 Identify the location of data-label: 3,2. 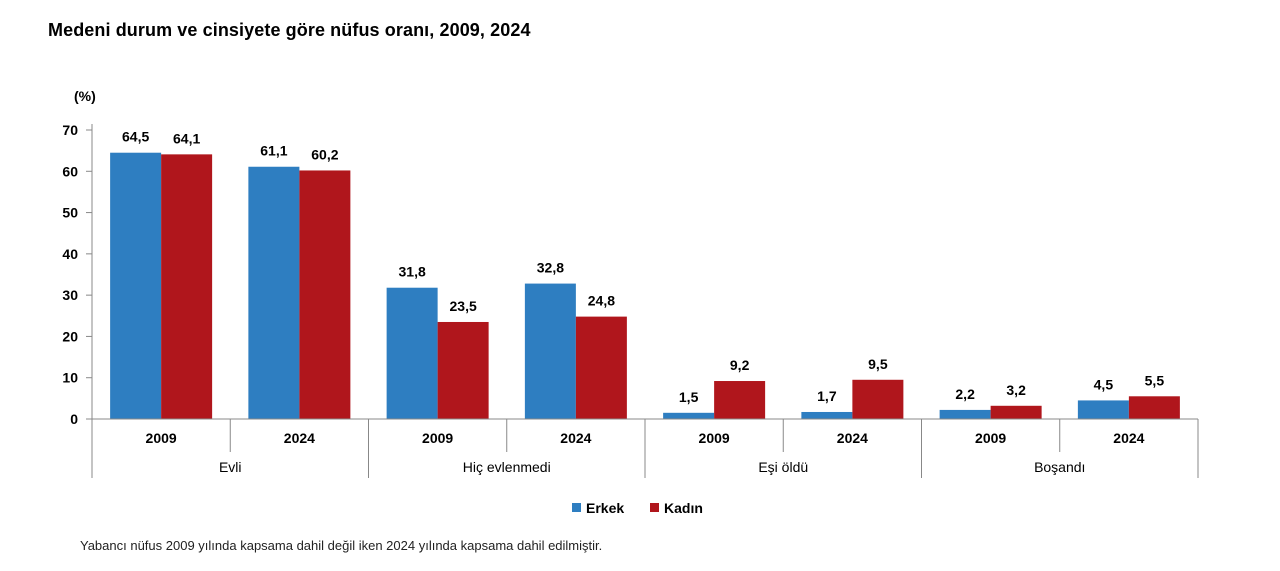
(1016, 390).